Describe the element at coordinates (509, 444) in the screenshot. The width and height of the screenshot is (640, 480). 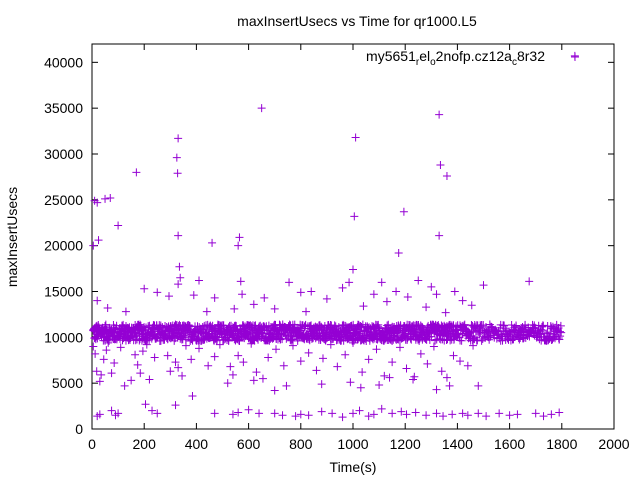
I see `x-tick-label: 1600` at that location.